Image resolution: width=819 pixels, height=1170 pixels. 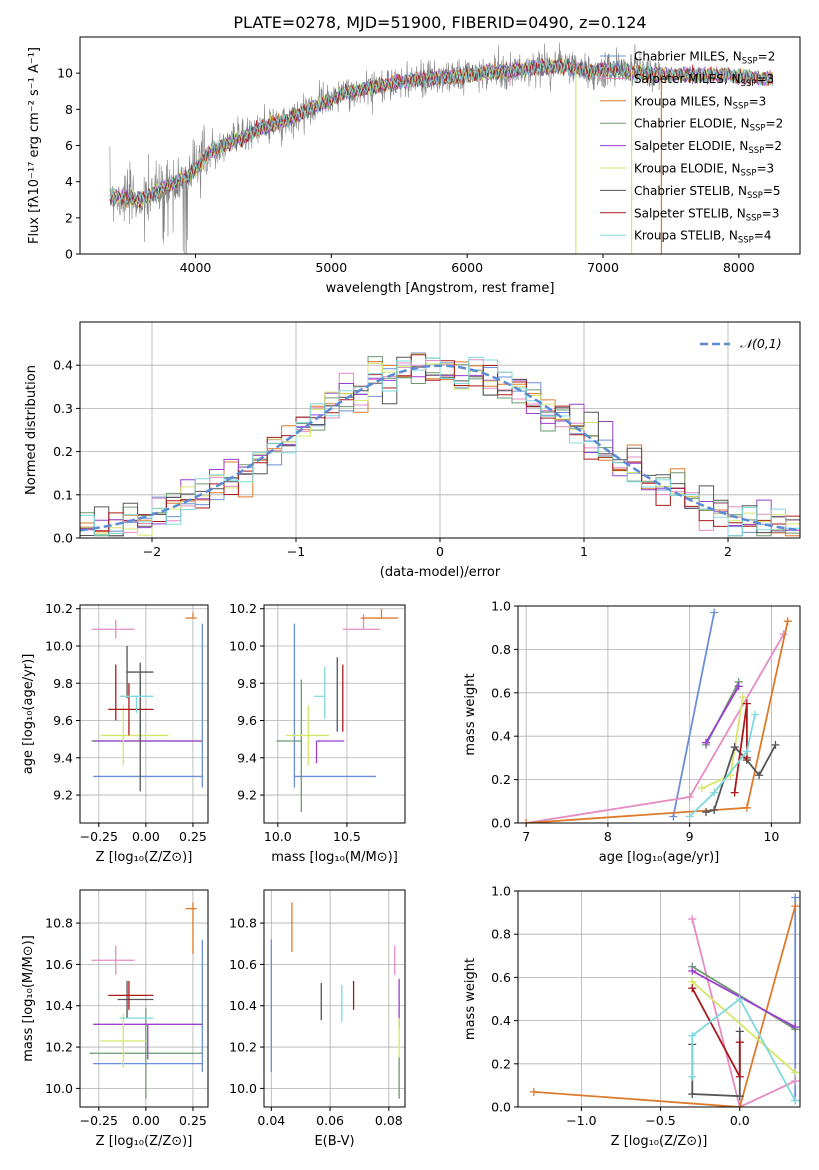 What do you see at coordinates (739, 267) in the screenshot?
I see `x-tick-label: 8000` at bounding box center [739, 267].